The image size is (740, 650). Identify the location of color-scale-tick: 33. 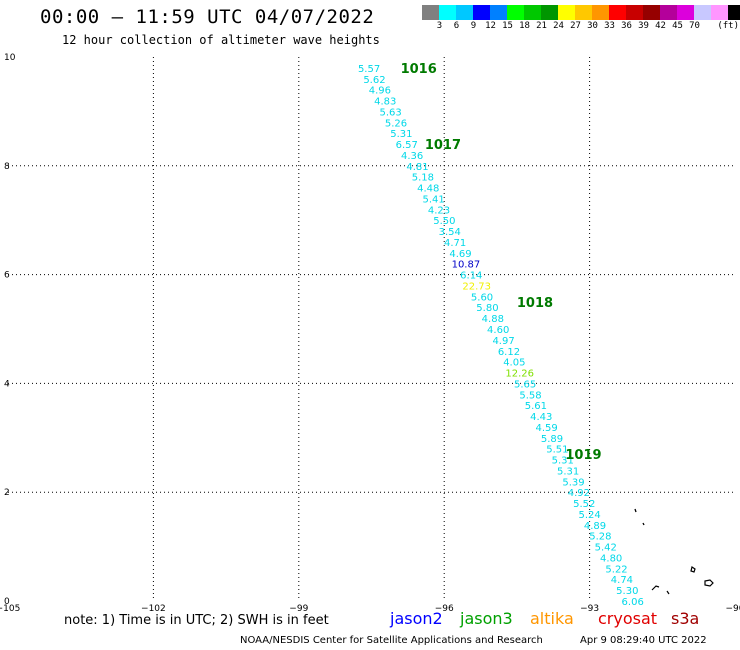
(609, 26).